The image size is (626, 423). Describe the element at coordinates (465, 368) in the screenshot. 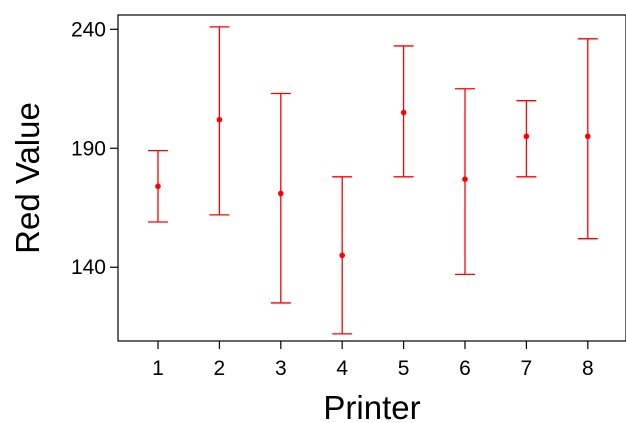

I see `x-tick-label-6: 6` at that location.